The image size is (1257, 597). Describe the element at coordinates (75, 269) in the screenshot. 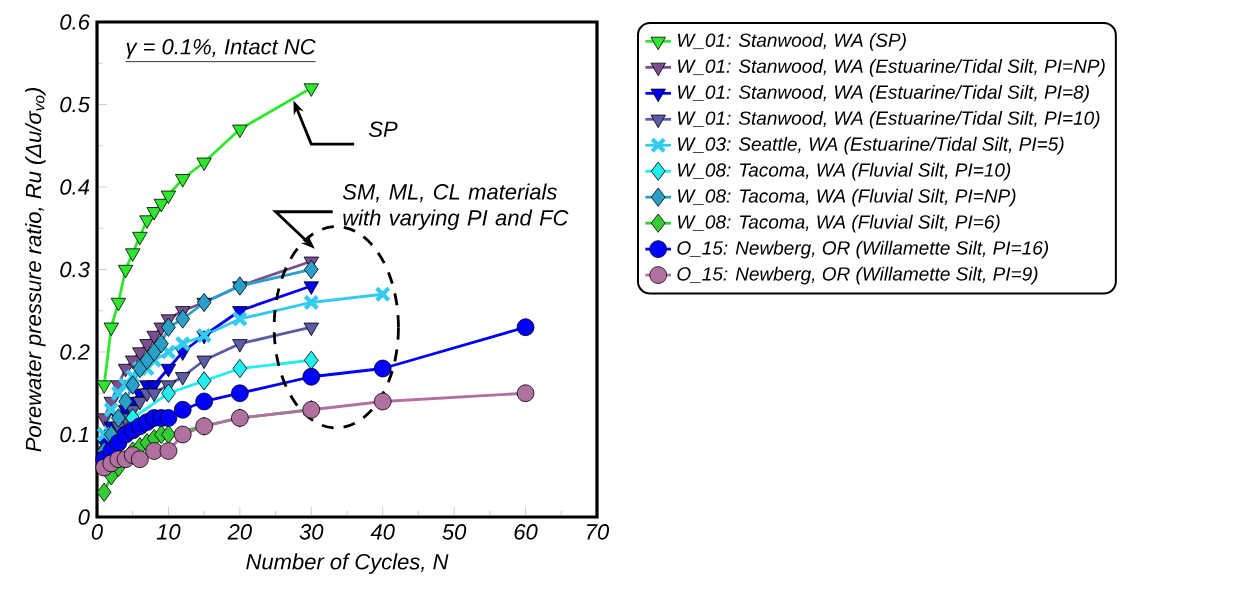

I see `y-tick-label: 0.3` at that location.